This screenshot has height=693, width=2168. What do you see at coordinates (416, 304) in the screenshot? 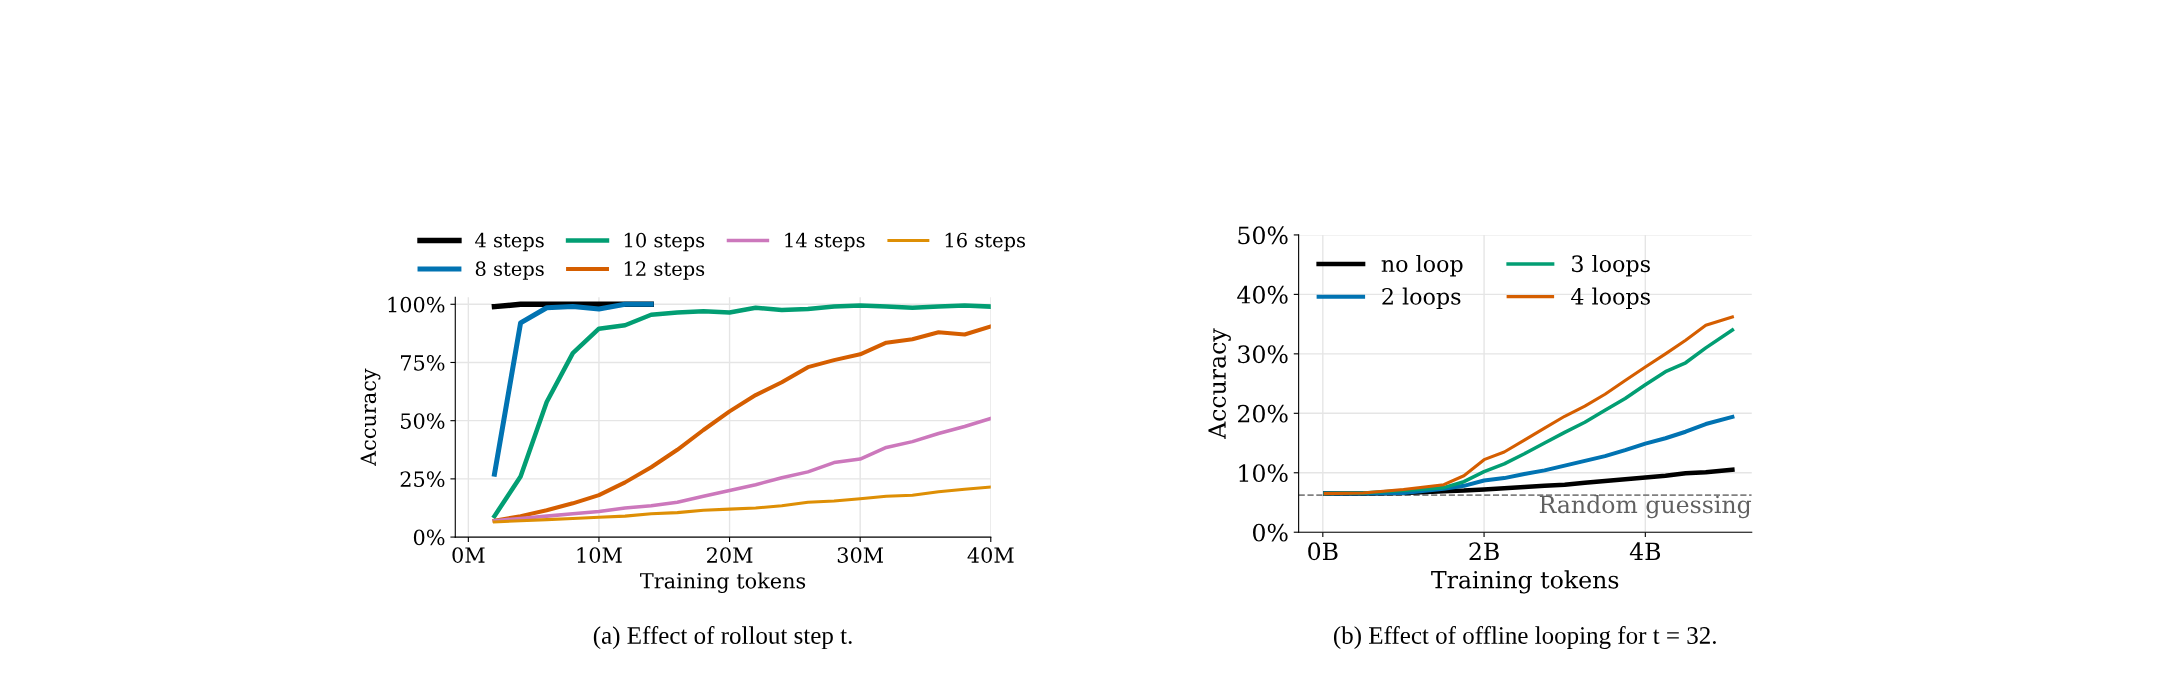
I see `y-tick-label: 100%` at bounding box center [416, 304].